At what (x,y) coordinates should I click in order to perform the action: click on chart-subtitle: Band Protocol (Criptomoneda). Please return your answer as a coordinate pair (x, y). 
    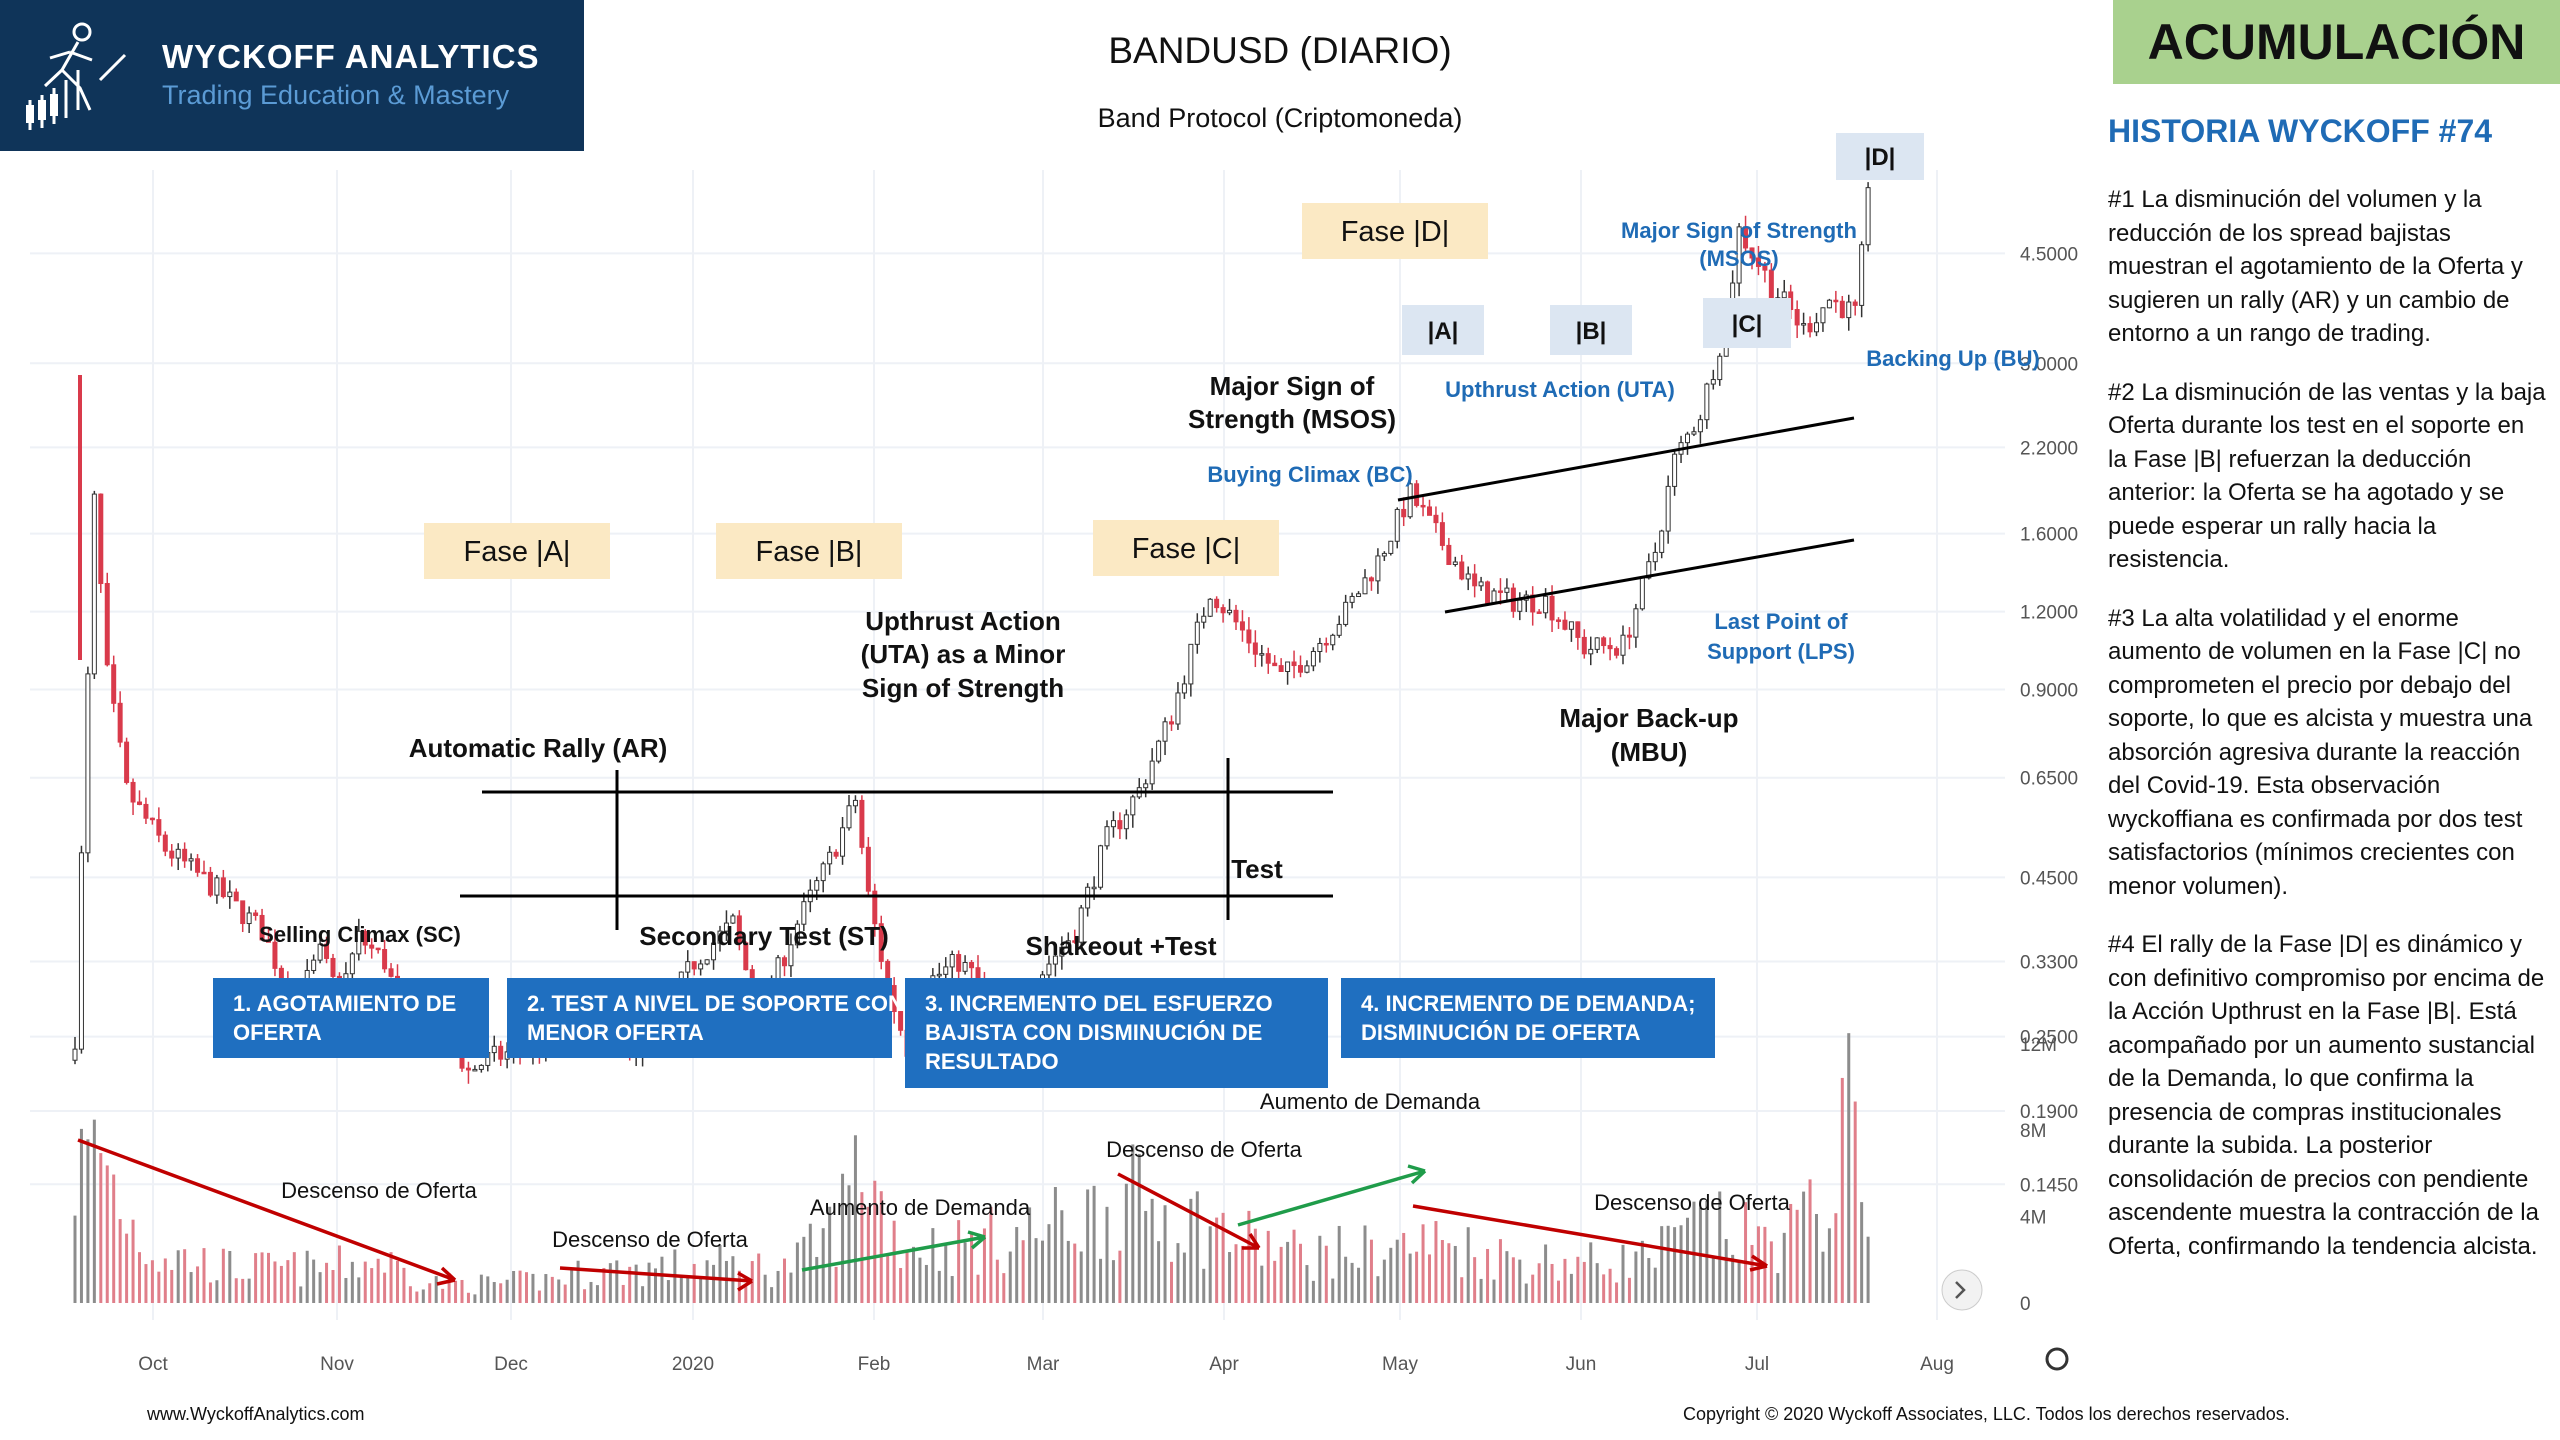
    Looking at the image, I should click on (1280, 118).